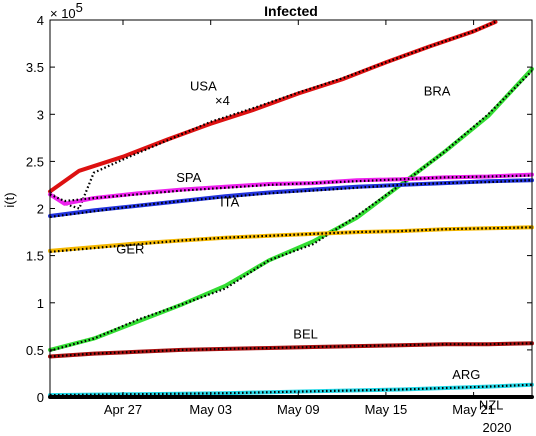  What do you see at coordinates (35, 67) in the screenshot?
I see `y-tick-label: 3.5` at bounding box center [35, 67].